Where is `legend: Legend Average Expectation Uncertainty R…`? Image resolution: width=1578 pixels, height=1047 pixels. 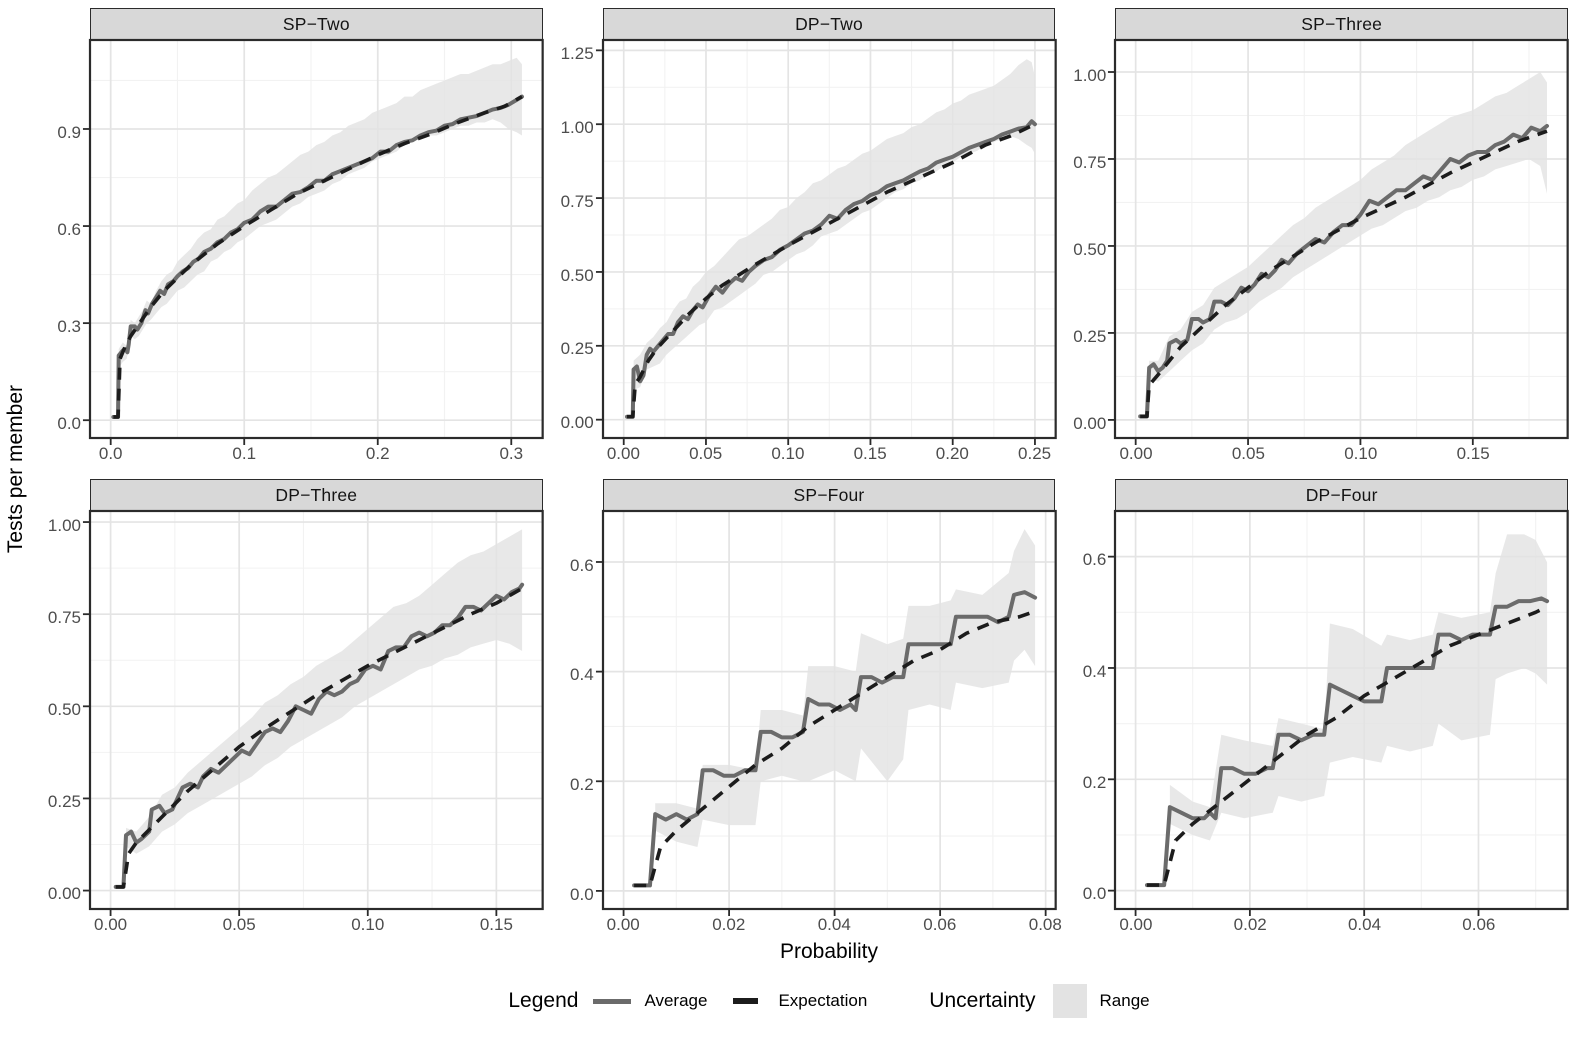
legend: Legend Average Expectation Uncertainty R… is located at coordinates (801, 1001).